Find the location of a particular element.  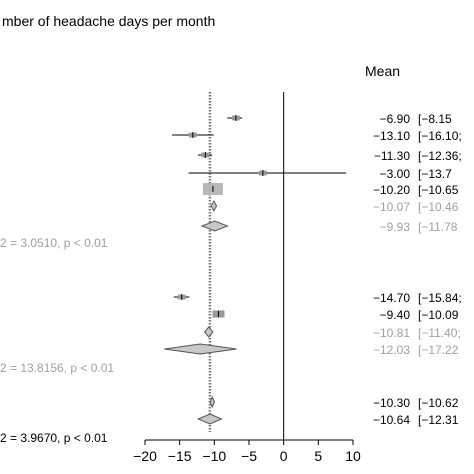

x-tick-label: 5 is located at coordinates (318, 456).